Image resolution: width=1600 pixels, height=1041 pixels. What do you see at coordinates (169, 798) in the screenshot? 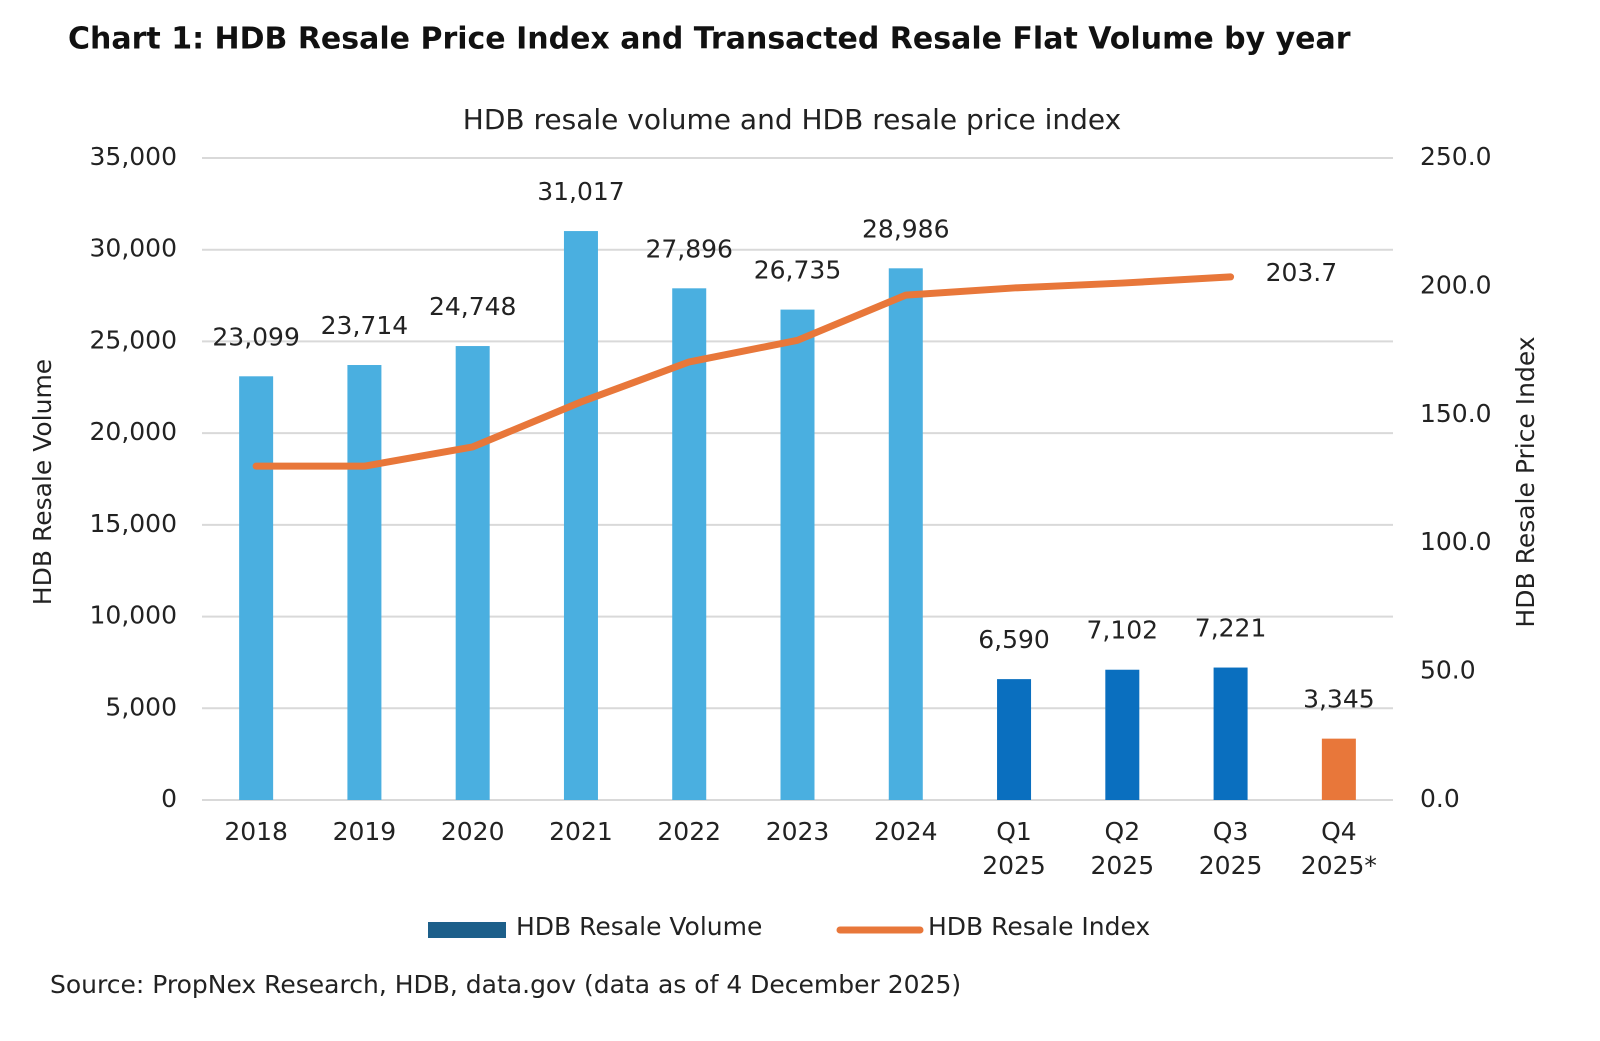
I see `y-tick-label: 0` at bounding box center [169, 798].